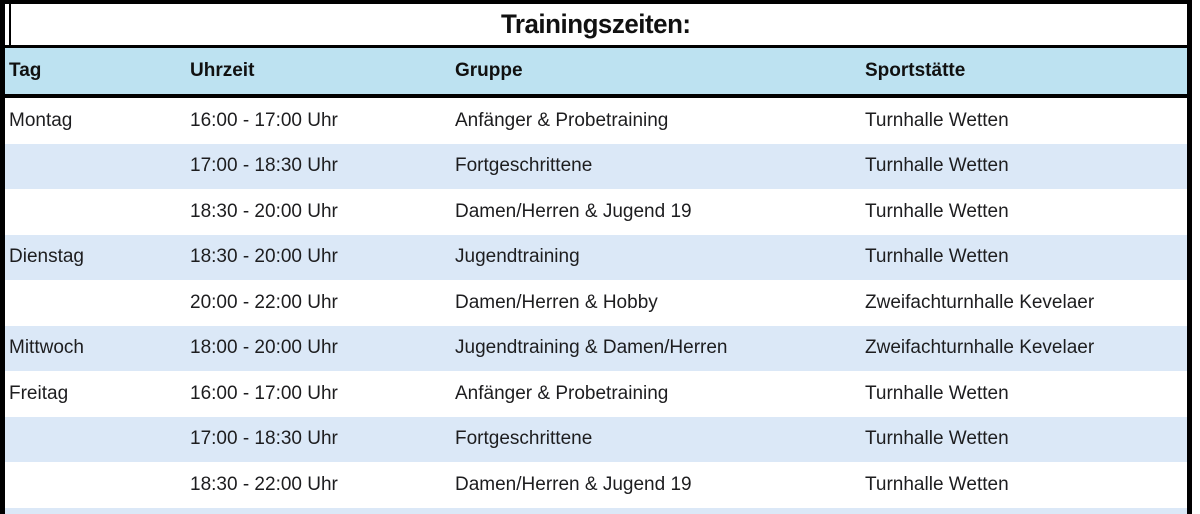  I want to click on header-separator-line, so click(596, 96).